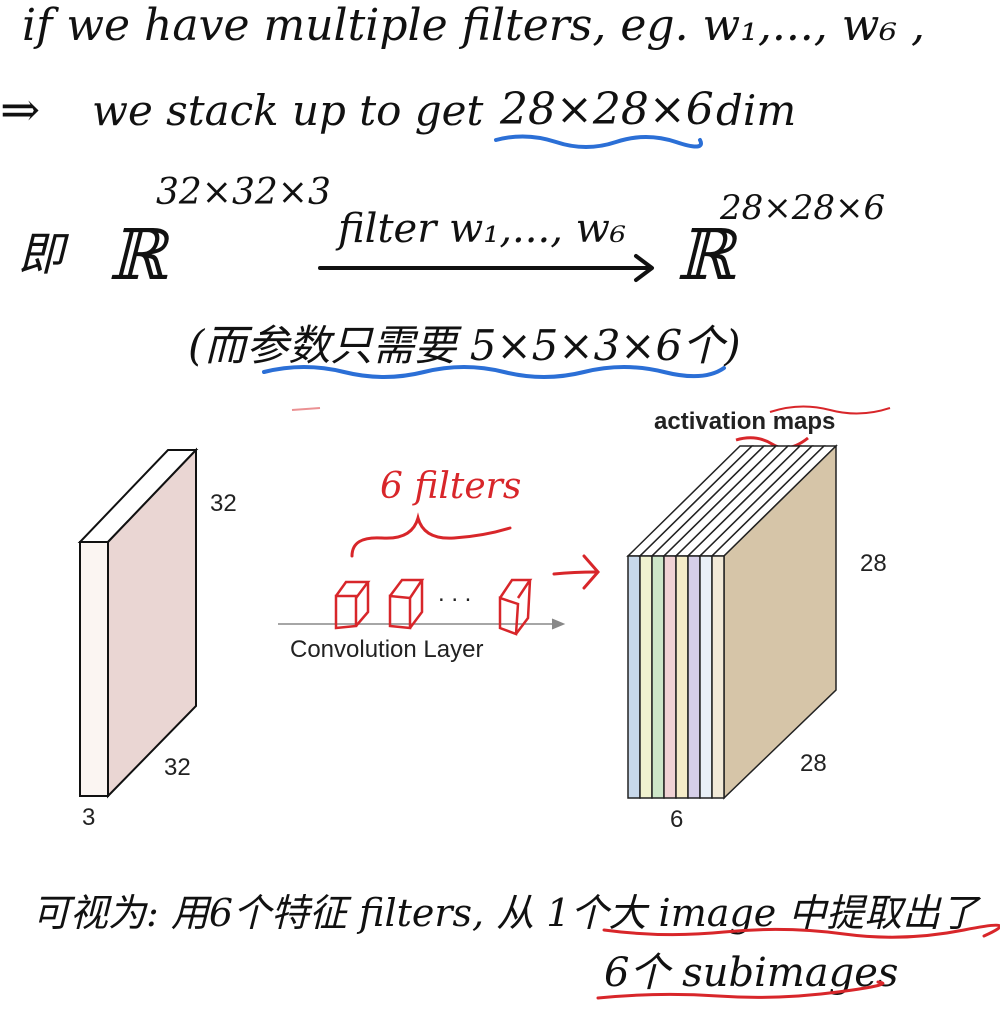 This screenshot has height=1012, width=1000. I want to click on bottom-note-line-2: 6个 subimages, so click(751, 973).